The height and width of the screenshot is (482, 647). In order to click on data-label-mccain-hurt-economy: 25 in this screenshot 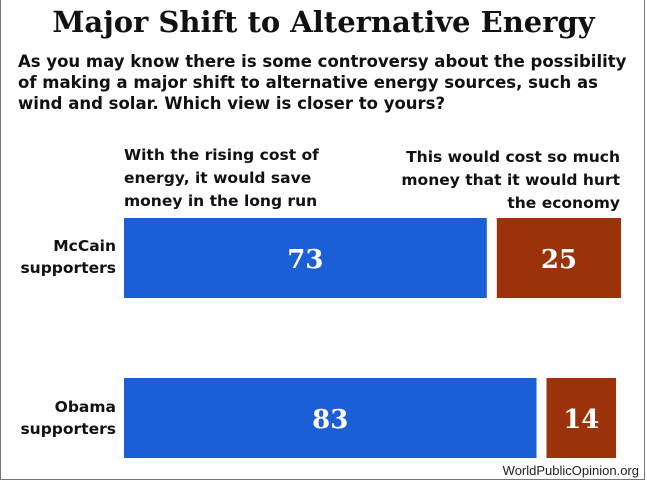, I will do `click(559, 260)`.